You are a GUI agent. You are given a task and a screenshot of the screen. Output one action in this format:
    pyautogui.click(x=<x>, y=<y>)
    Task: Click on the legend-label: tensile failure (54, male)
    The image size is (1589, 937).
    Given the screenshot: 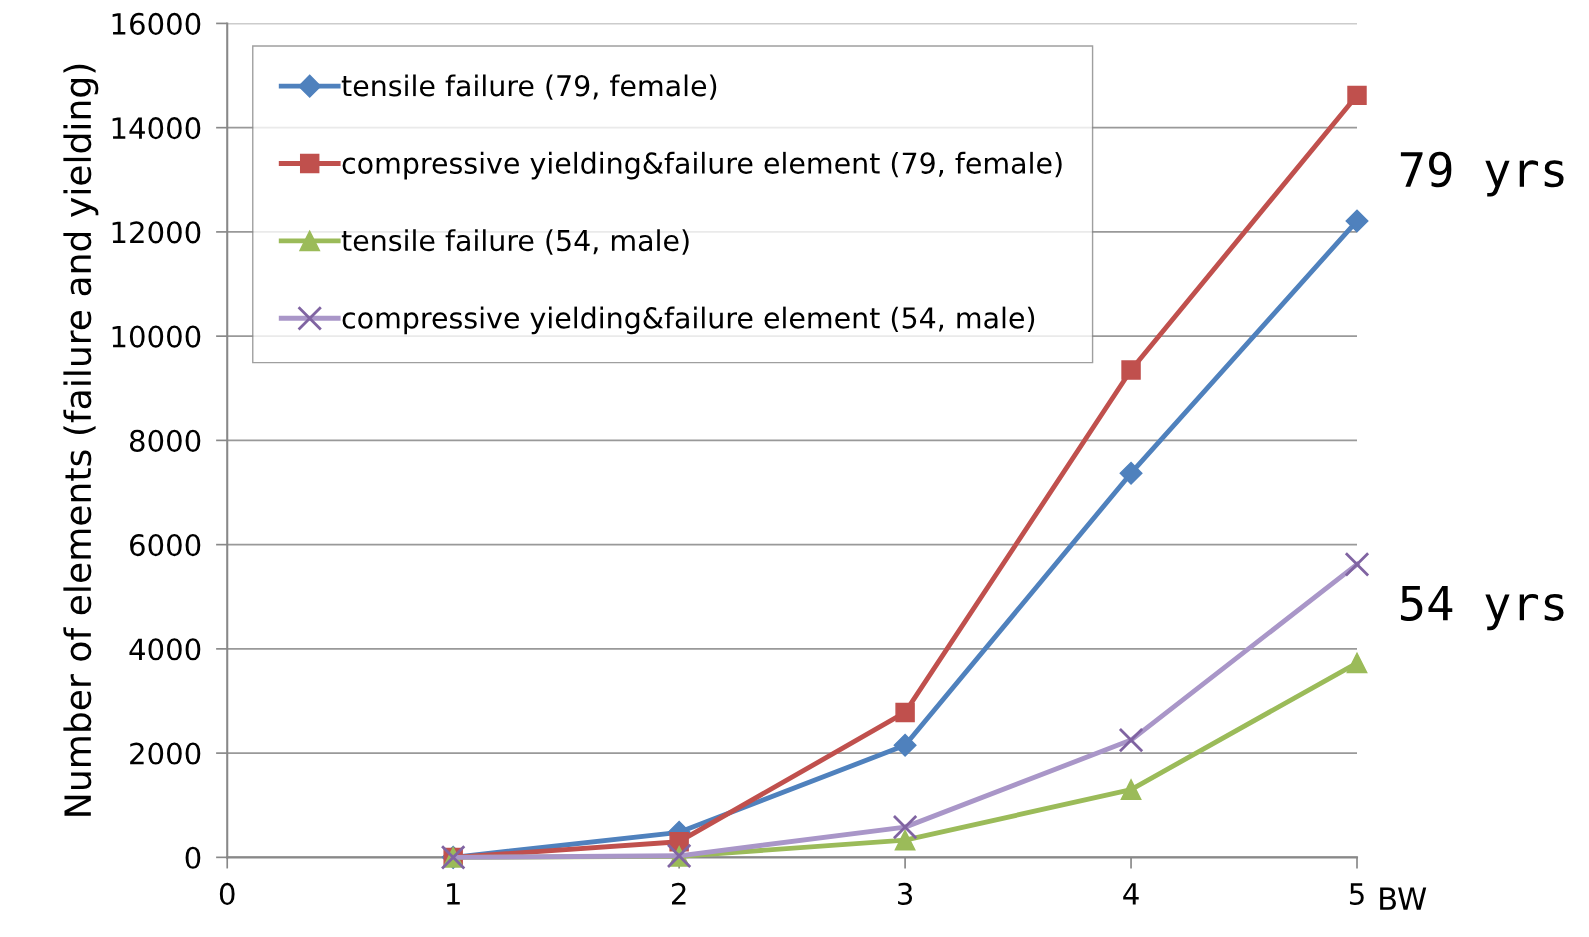 What is the action you would take?
    pyautogui.click(x=515, y=242)
    